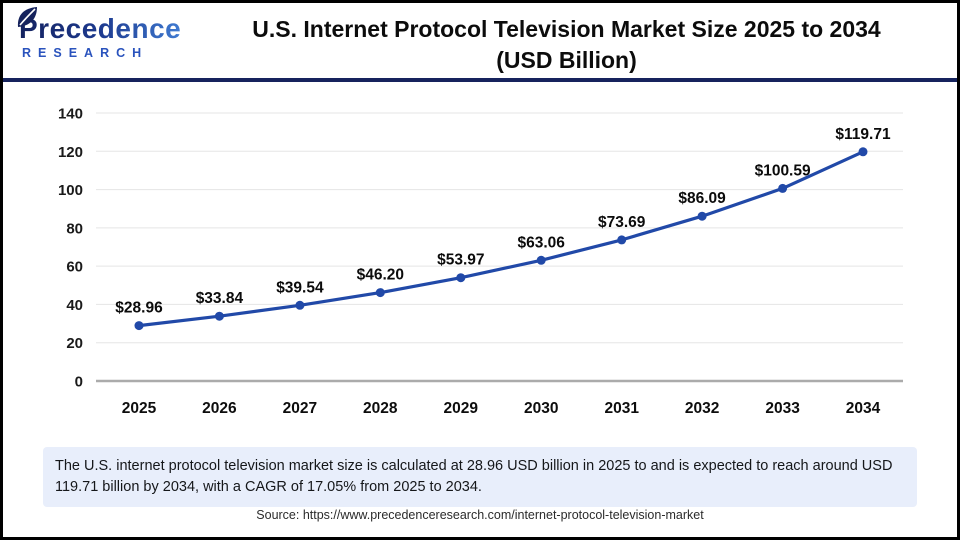 The image size is (960, 540). I want to click on y-axis-tick-label: 0, so click(79, 382).